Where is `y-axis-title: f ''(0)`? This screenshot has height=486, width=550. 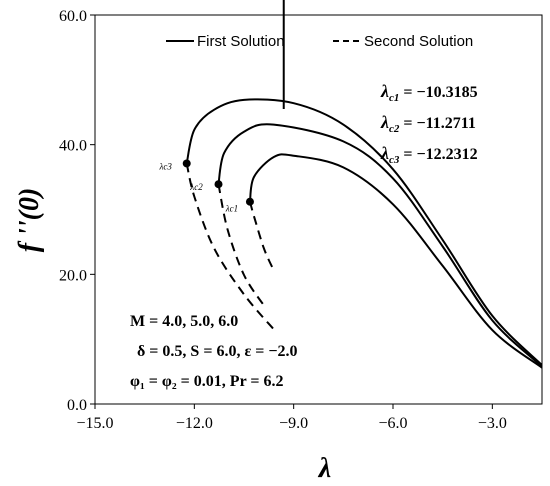 y-axis-title: f ''(0) is located at coordinates (29, 220).